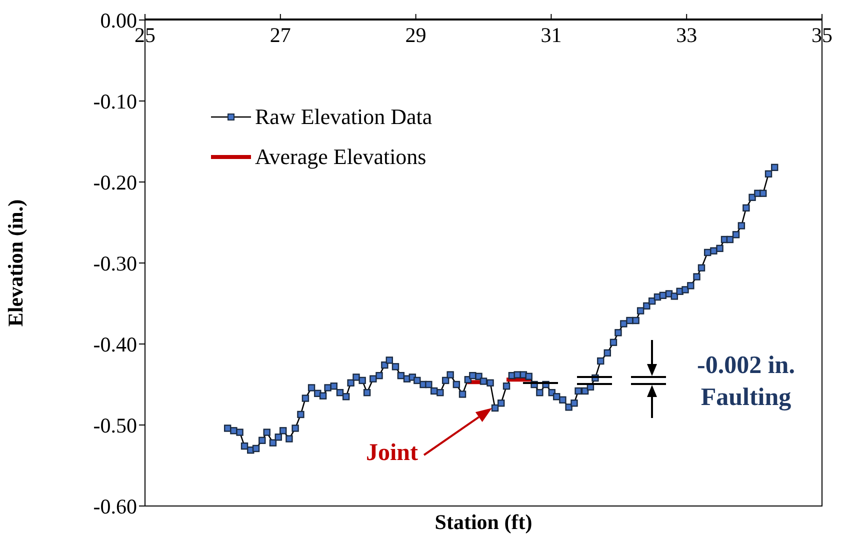  I want to click on y-tick-label: -0.30, so click(115, 263).